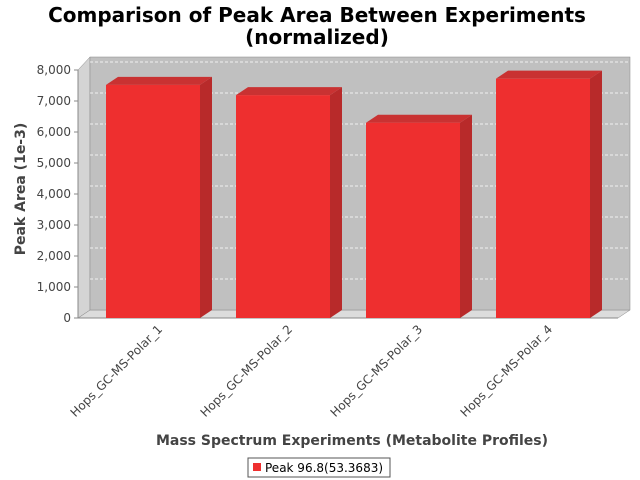 The height and width of the screenshot is (480, 640). Describe the element at coordinates (54, 163) in the screenshot. I see `y-tick-label: 5,000` at that location.